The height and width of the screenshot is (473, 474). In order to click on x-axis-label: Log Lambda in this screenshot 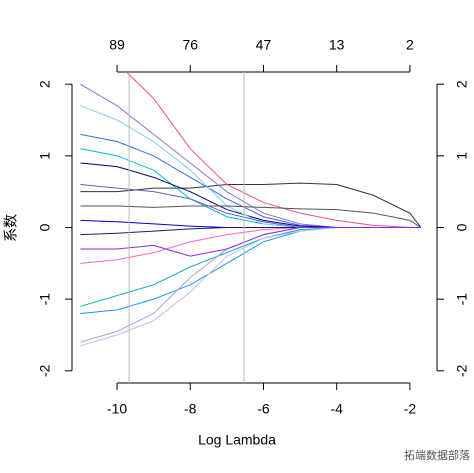, I will do `click(237, 440)`.